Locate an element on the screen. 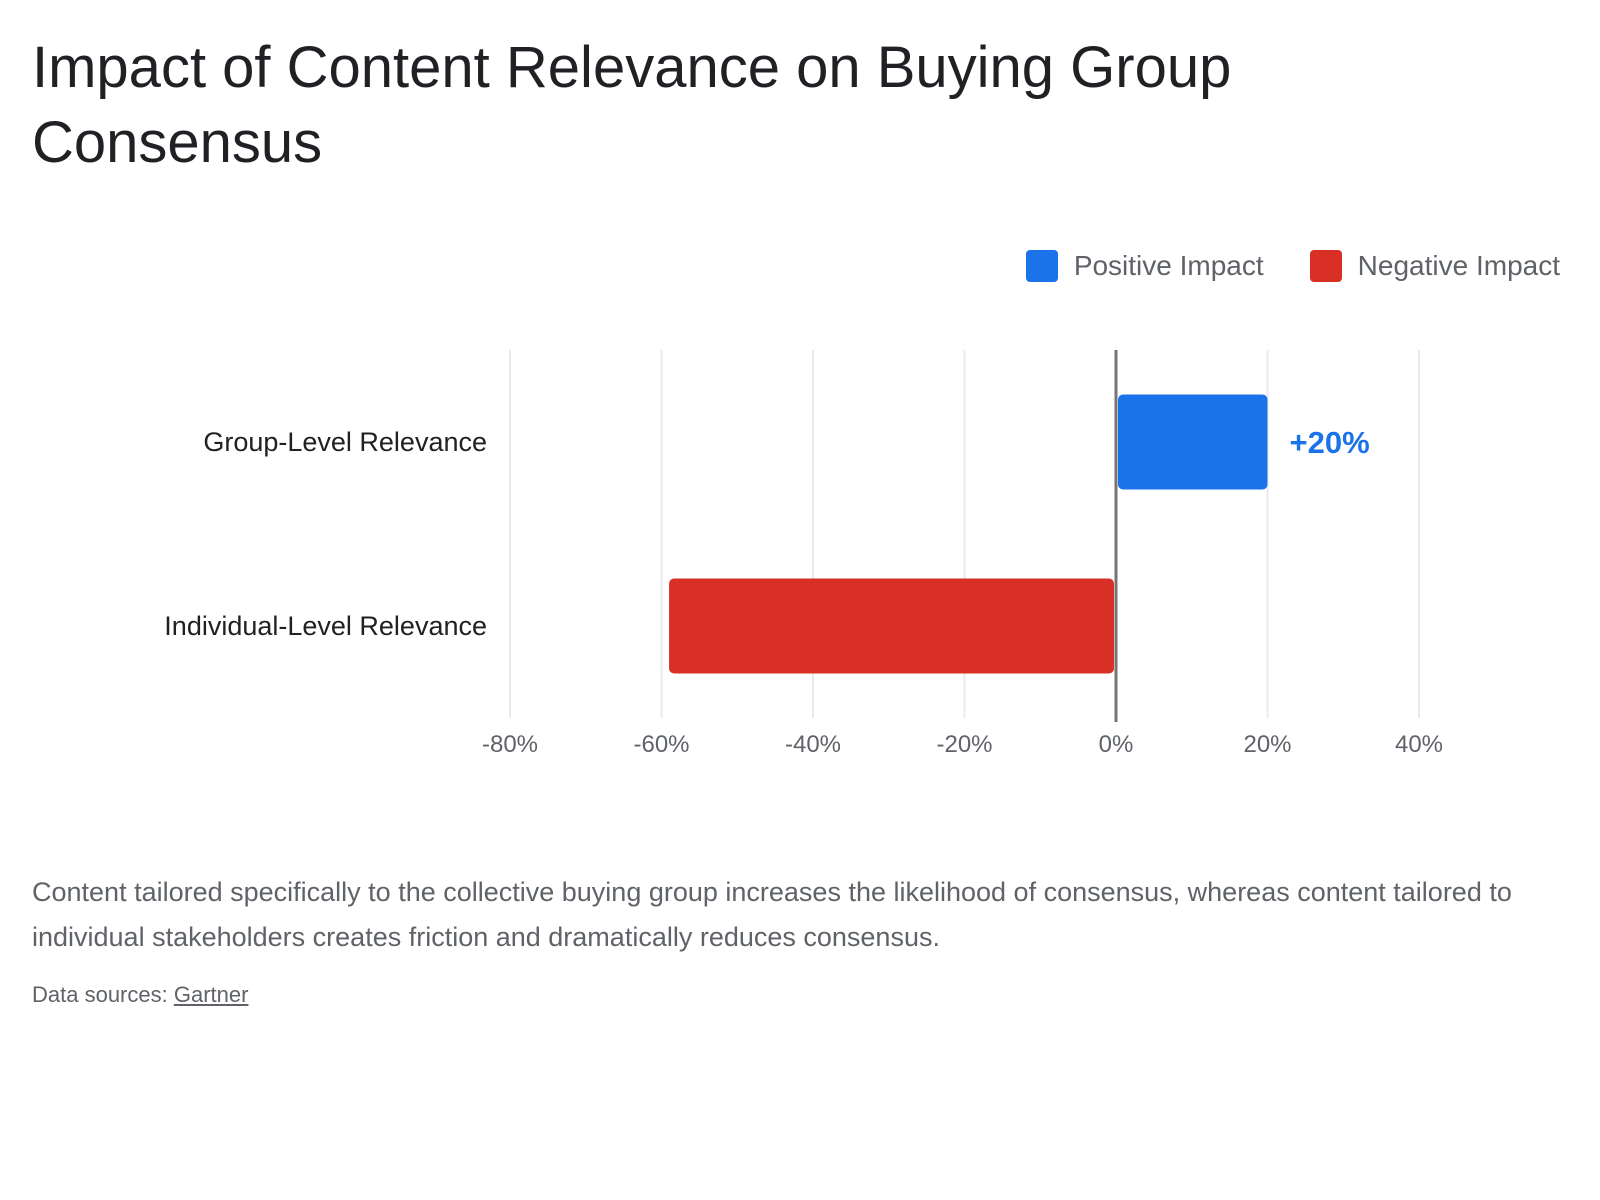  x-tick-label: 20% is located at coordinates (1267, 744).